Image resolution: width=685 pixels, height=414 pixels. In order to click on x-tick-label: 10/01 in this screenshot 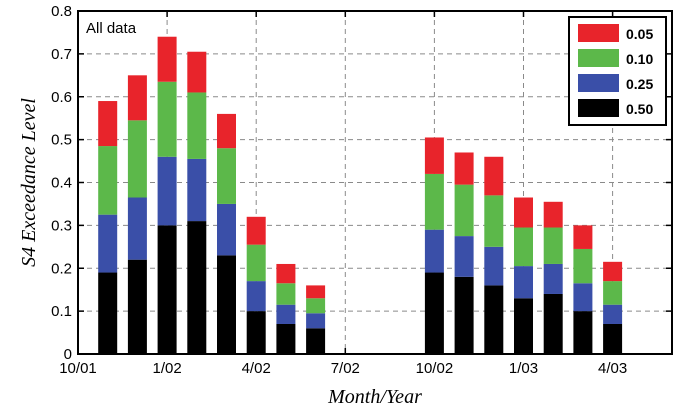, I will do `click(78, 368)`.